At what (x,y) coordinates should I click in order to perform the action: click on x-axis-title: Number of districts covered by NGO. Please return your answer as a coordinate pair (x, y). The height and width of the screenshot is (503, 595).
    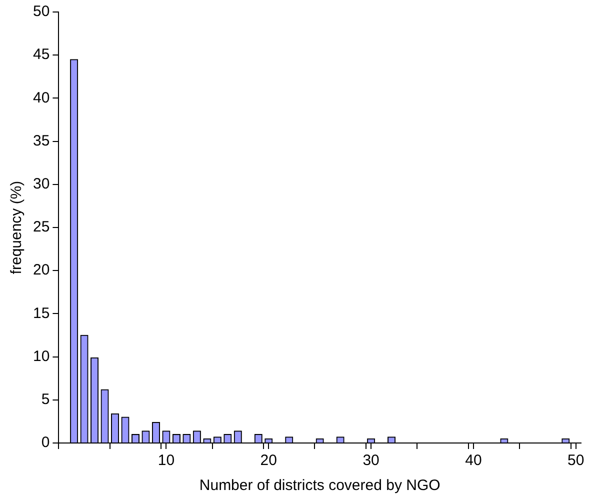
    Looking at the image, I should click on (319, 485).